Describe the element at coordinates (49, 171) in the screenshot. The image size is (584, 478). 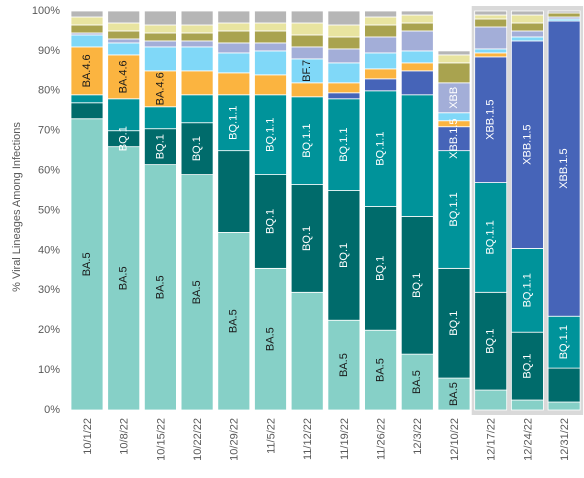
I see `y-tick-label: 60%` at that location.